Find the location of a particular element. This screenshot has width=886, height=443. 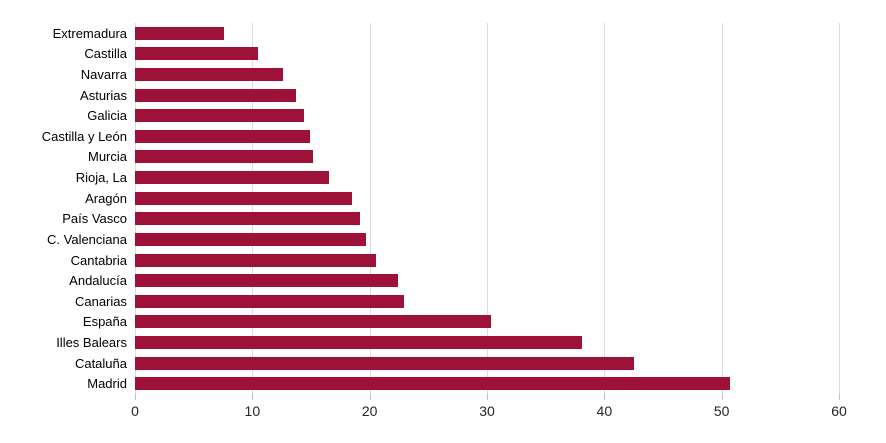

x-axis-tick-label: 60 is located at coordinates (839, 411).